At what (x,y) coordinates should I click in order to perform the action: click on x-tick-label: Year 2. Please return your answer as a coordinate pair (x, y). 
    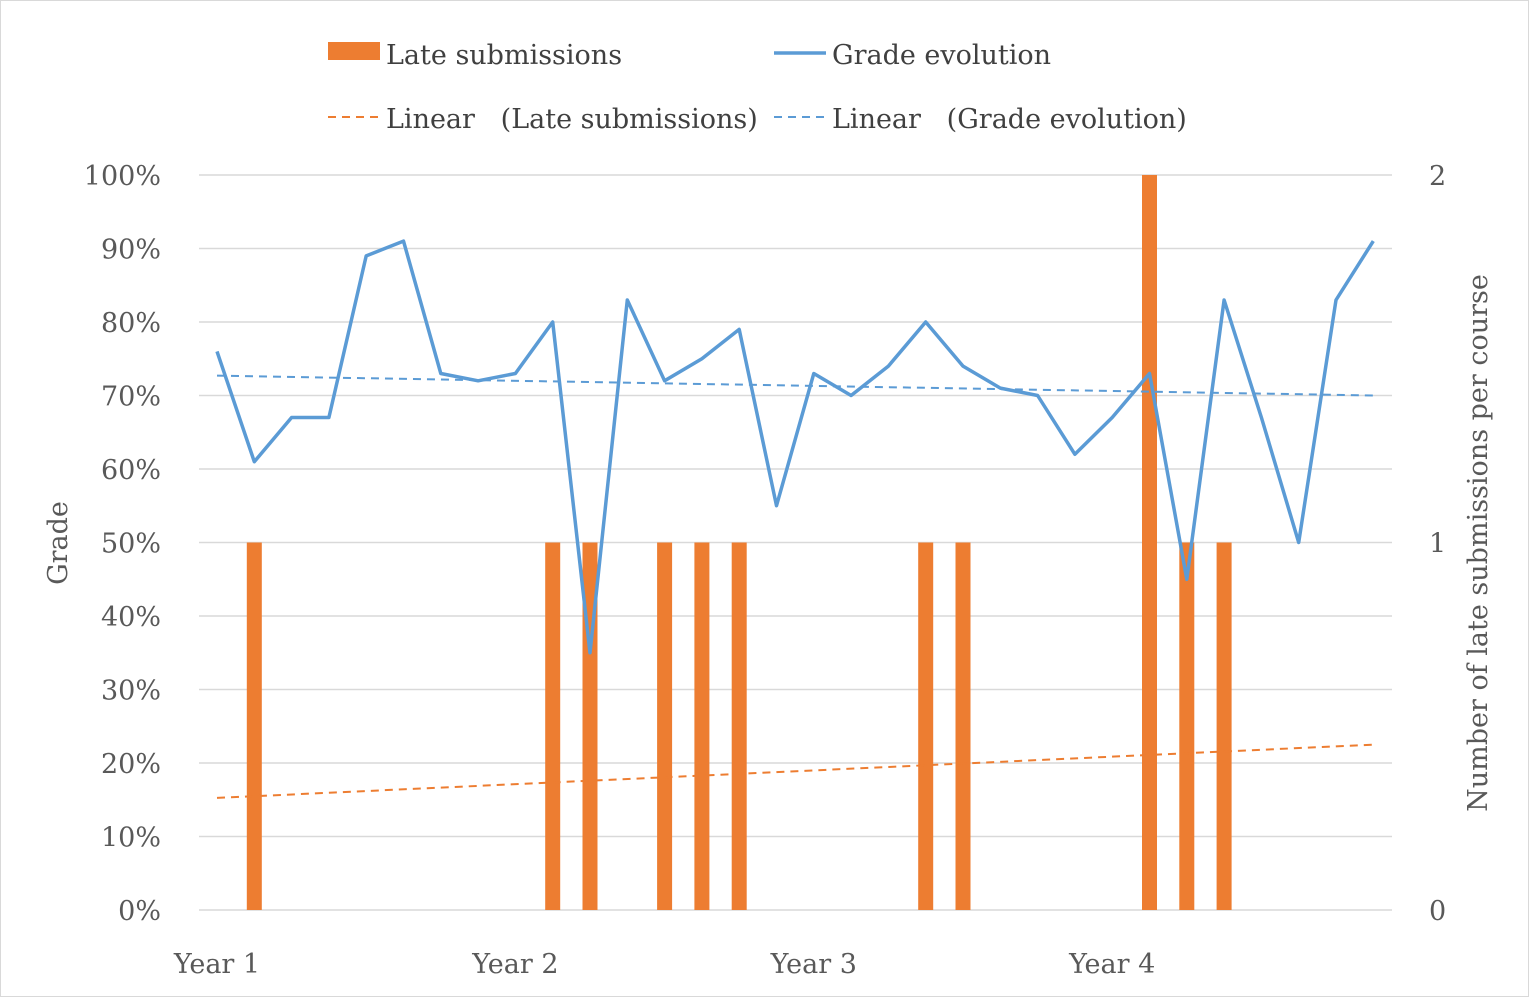
    Looking at the image, I should click on (514, 964).